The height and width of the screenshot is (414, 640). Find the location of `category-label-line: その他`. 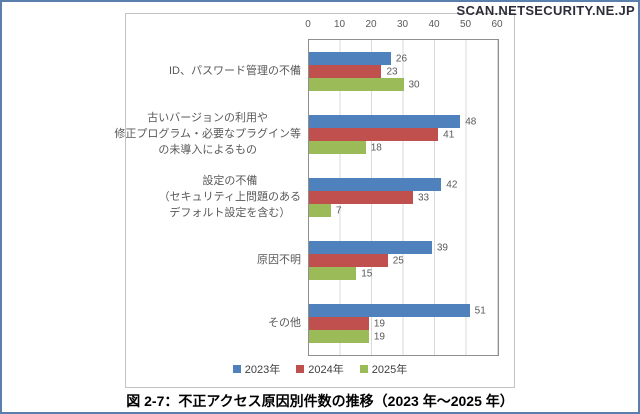

category-label-line: その他 is located at coordinates (284, 322).